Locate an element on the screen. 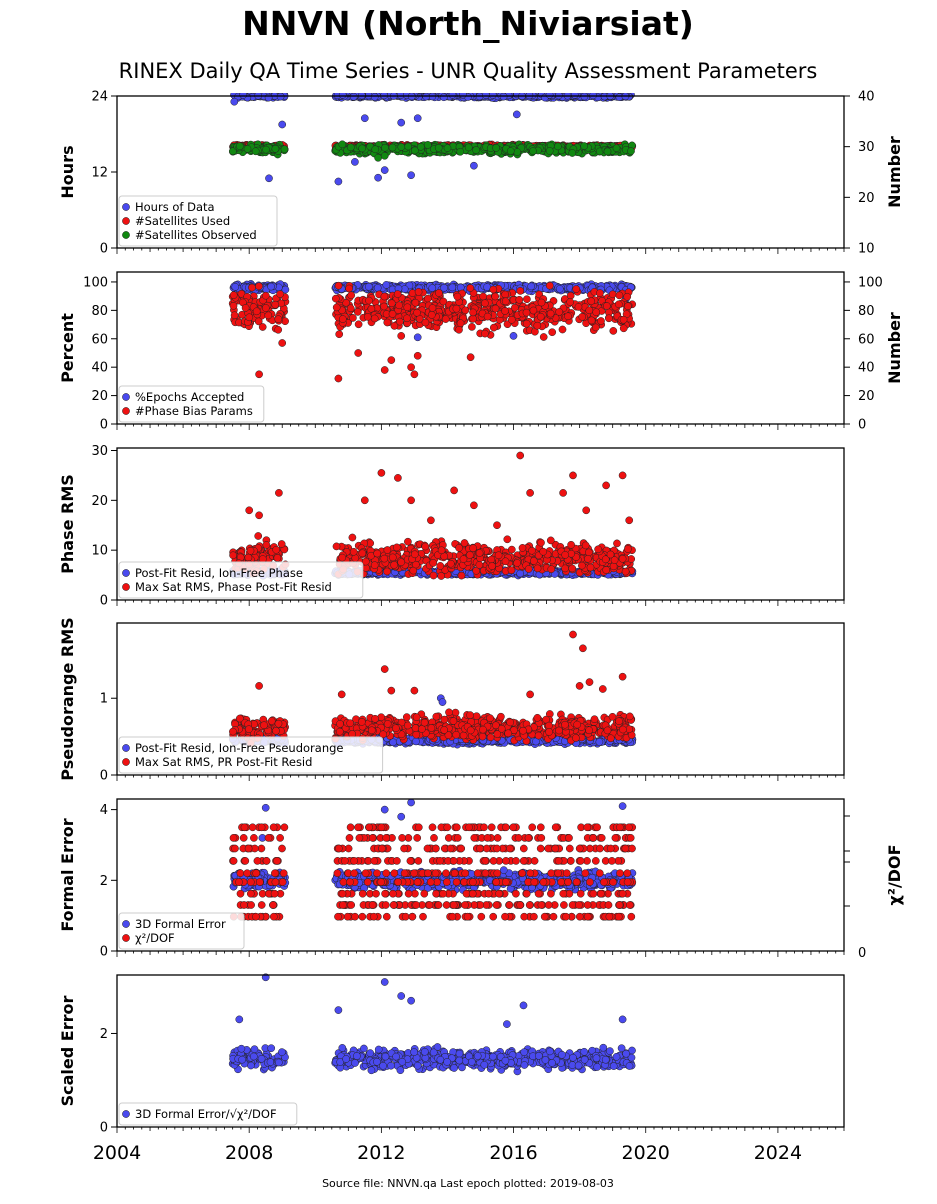 The width and height of the screenshot is (937, 1204). y-axis-label: Phase RMS is located at coordinates (67, 524).